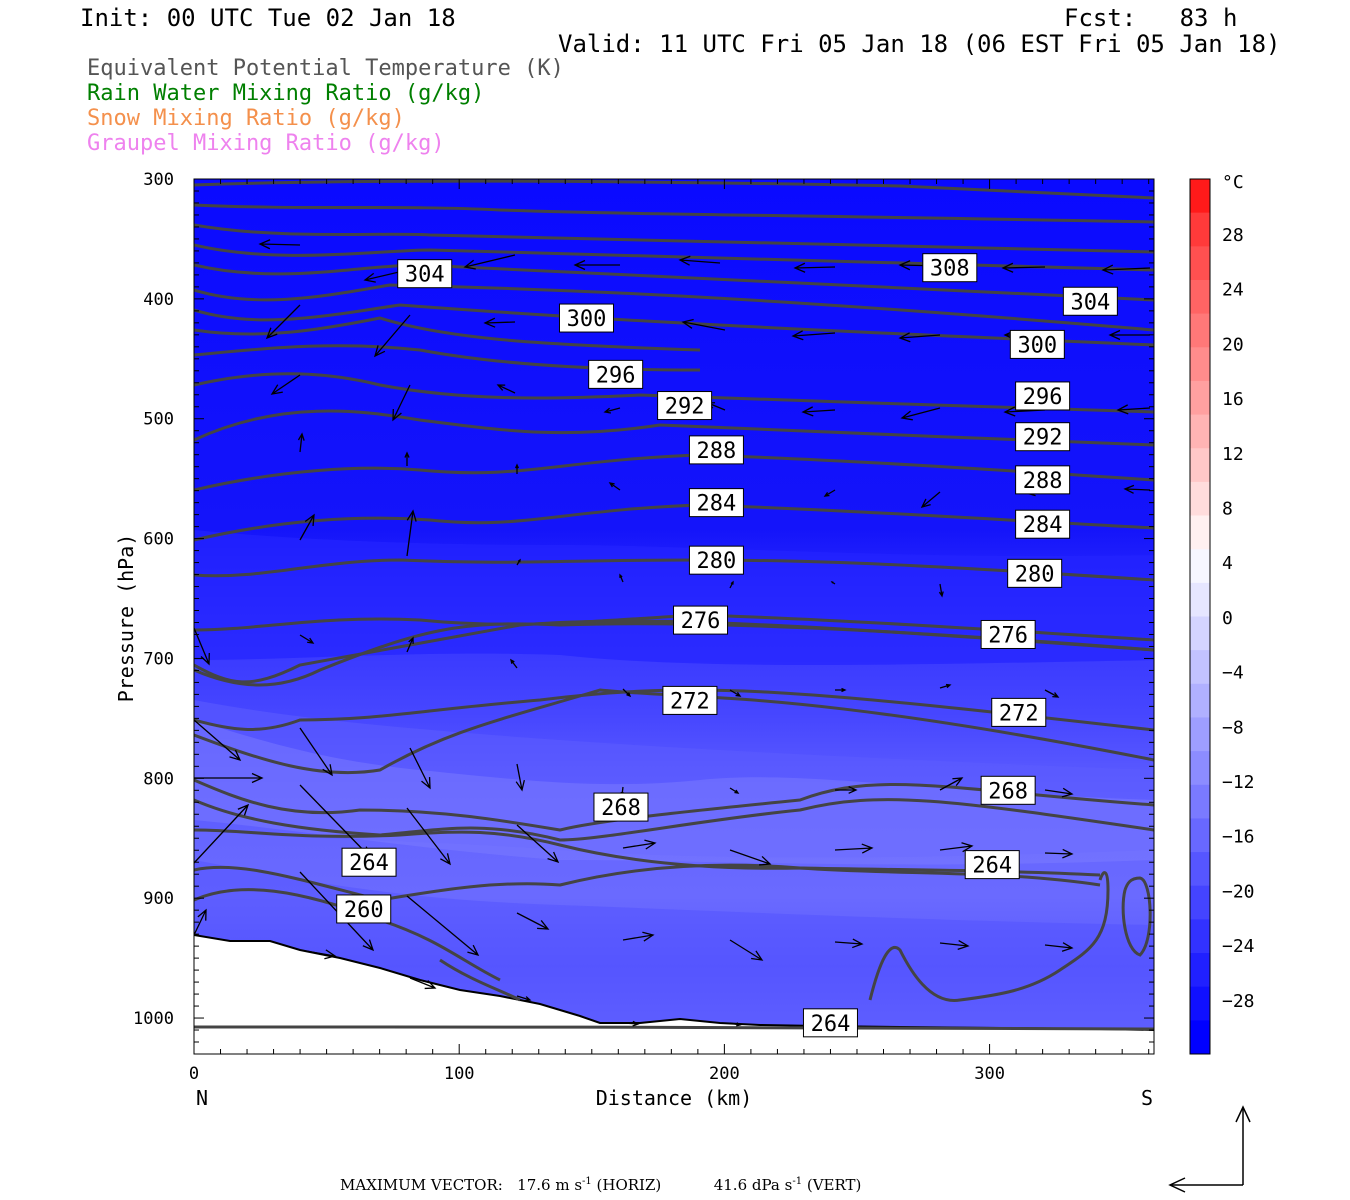 The image size is (1350, 1200). I want to click on theta-e-label-text: 272, so click(1019, 713).